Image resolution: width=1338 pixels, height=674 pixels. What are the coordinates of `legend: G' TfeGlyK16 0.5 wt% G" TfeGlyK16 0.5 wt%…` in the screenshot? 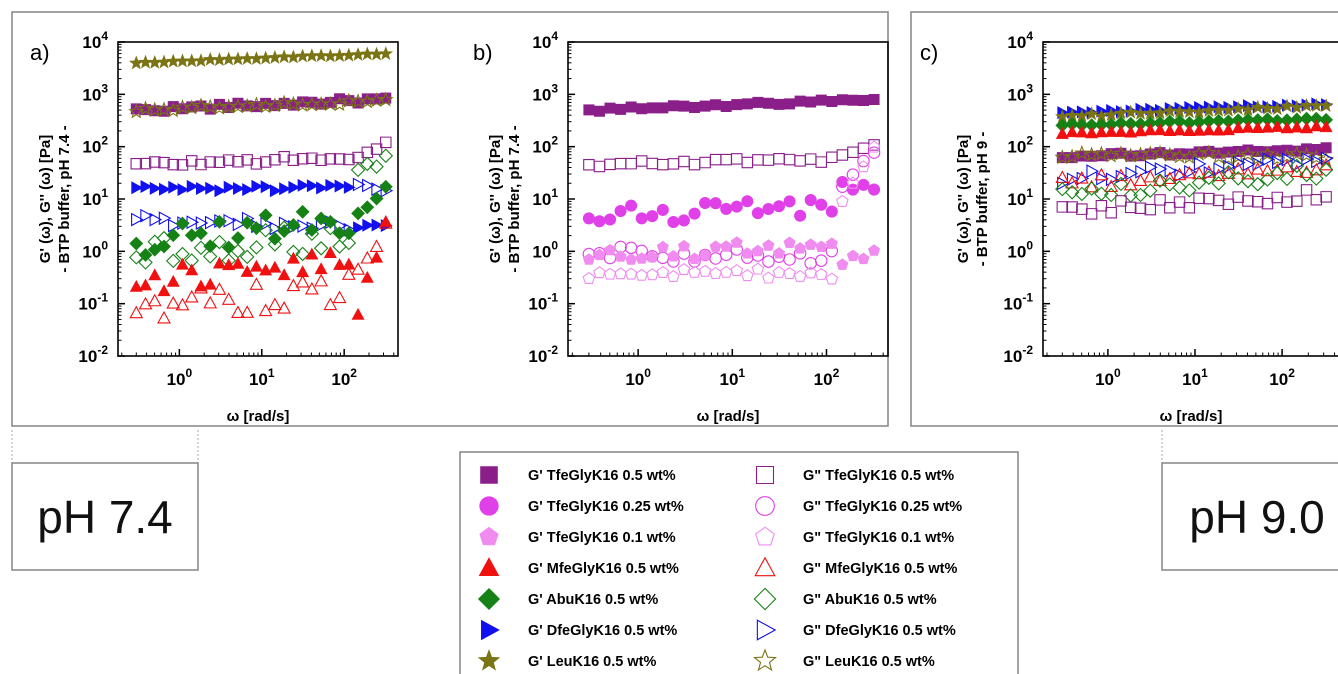 It's located at (719, 568).